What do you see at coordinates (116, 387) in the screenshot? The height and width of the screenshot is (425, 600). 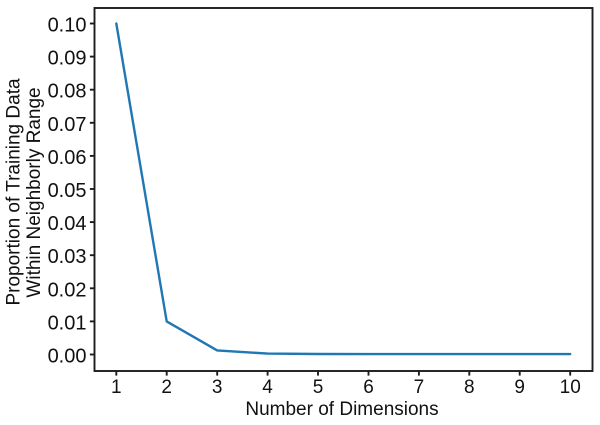 I see `svg-text: 1` at bounding box center [116, 387].